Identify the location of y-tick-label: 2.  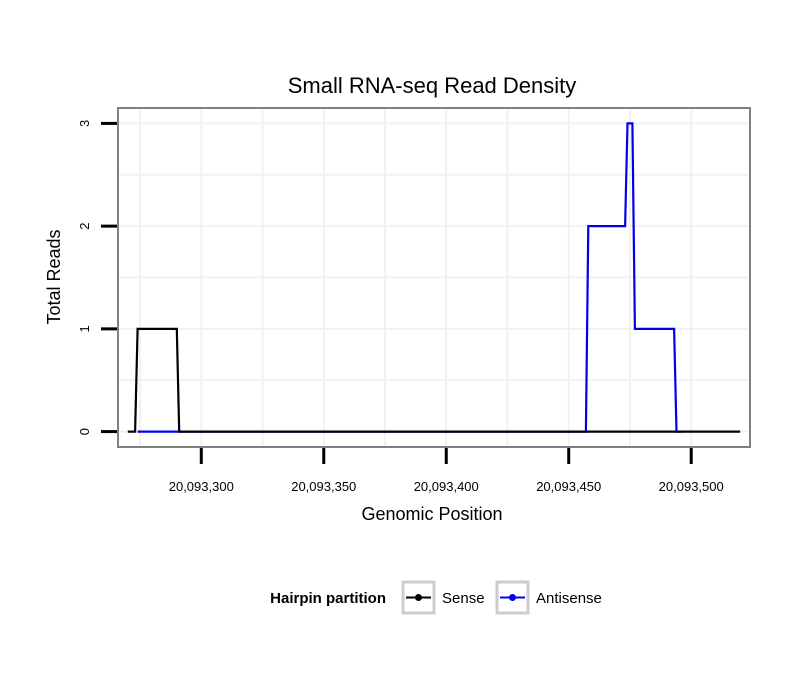
(84, 226).